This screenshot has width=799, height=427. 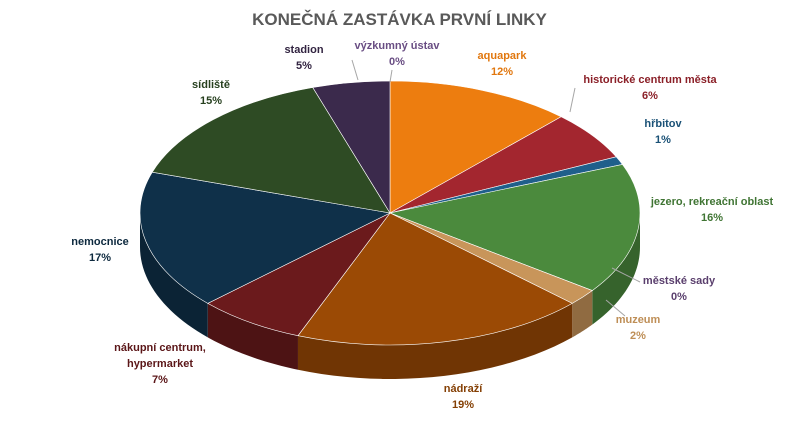 What do you see at coordinates (211, 93) in the screenshot?
I see `data-label: sídliště 15%` at bounding box center [211, 93].